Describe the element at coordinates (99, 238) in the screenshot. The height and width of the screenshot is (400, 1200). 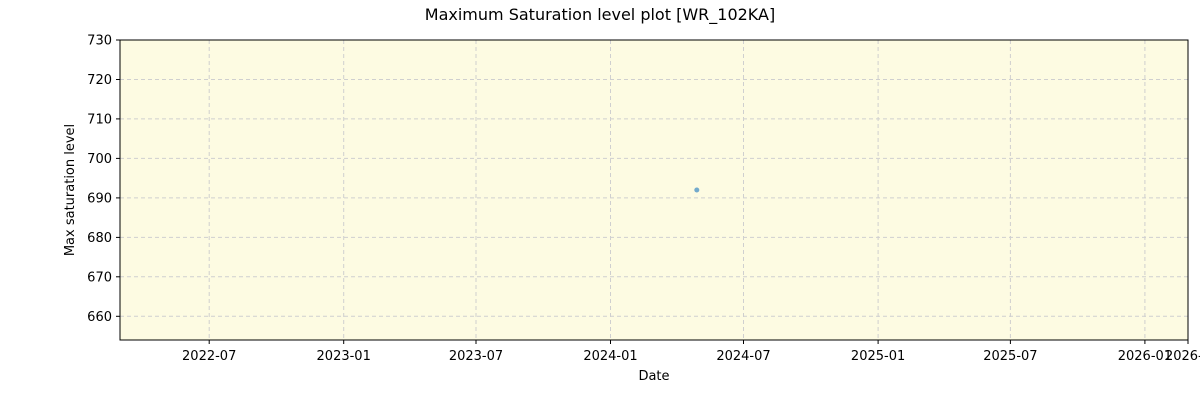
I see `y-tick-label: 680` at that location.